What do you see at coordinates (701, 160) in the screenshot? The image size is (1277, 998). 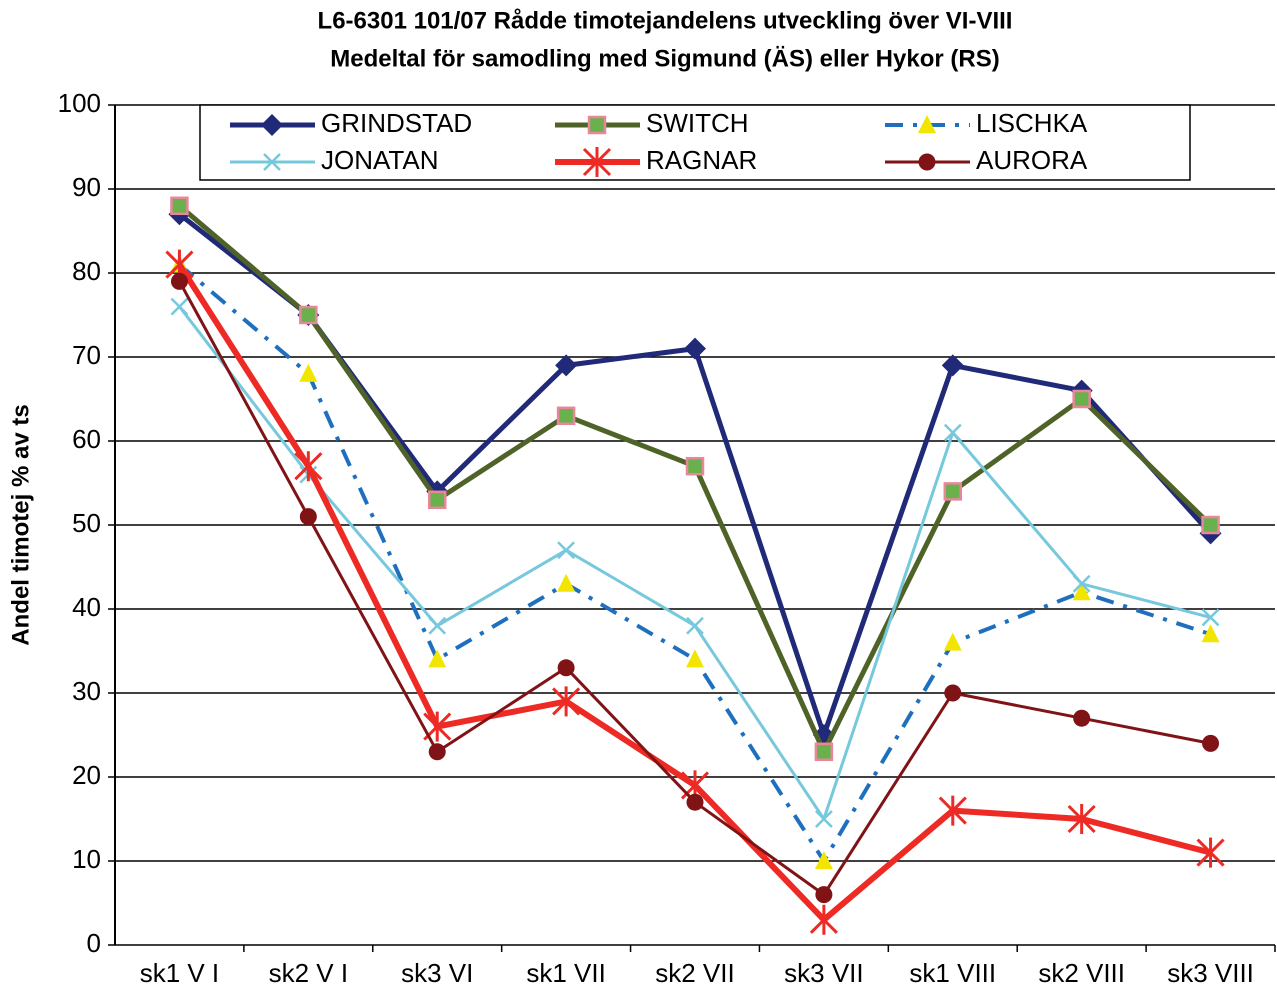 I see `legend-label: RAGNAR` at bounding box center [701, 160].